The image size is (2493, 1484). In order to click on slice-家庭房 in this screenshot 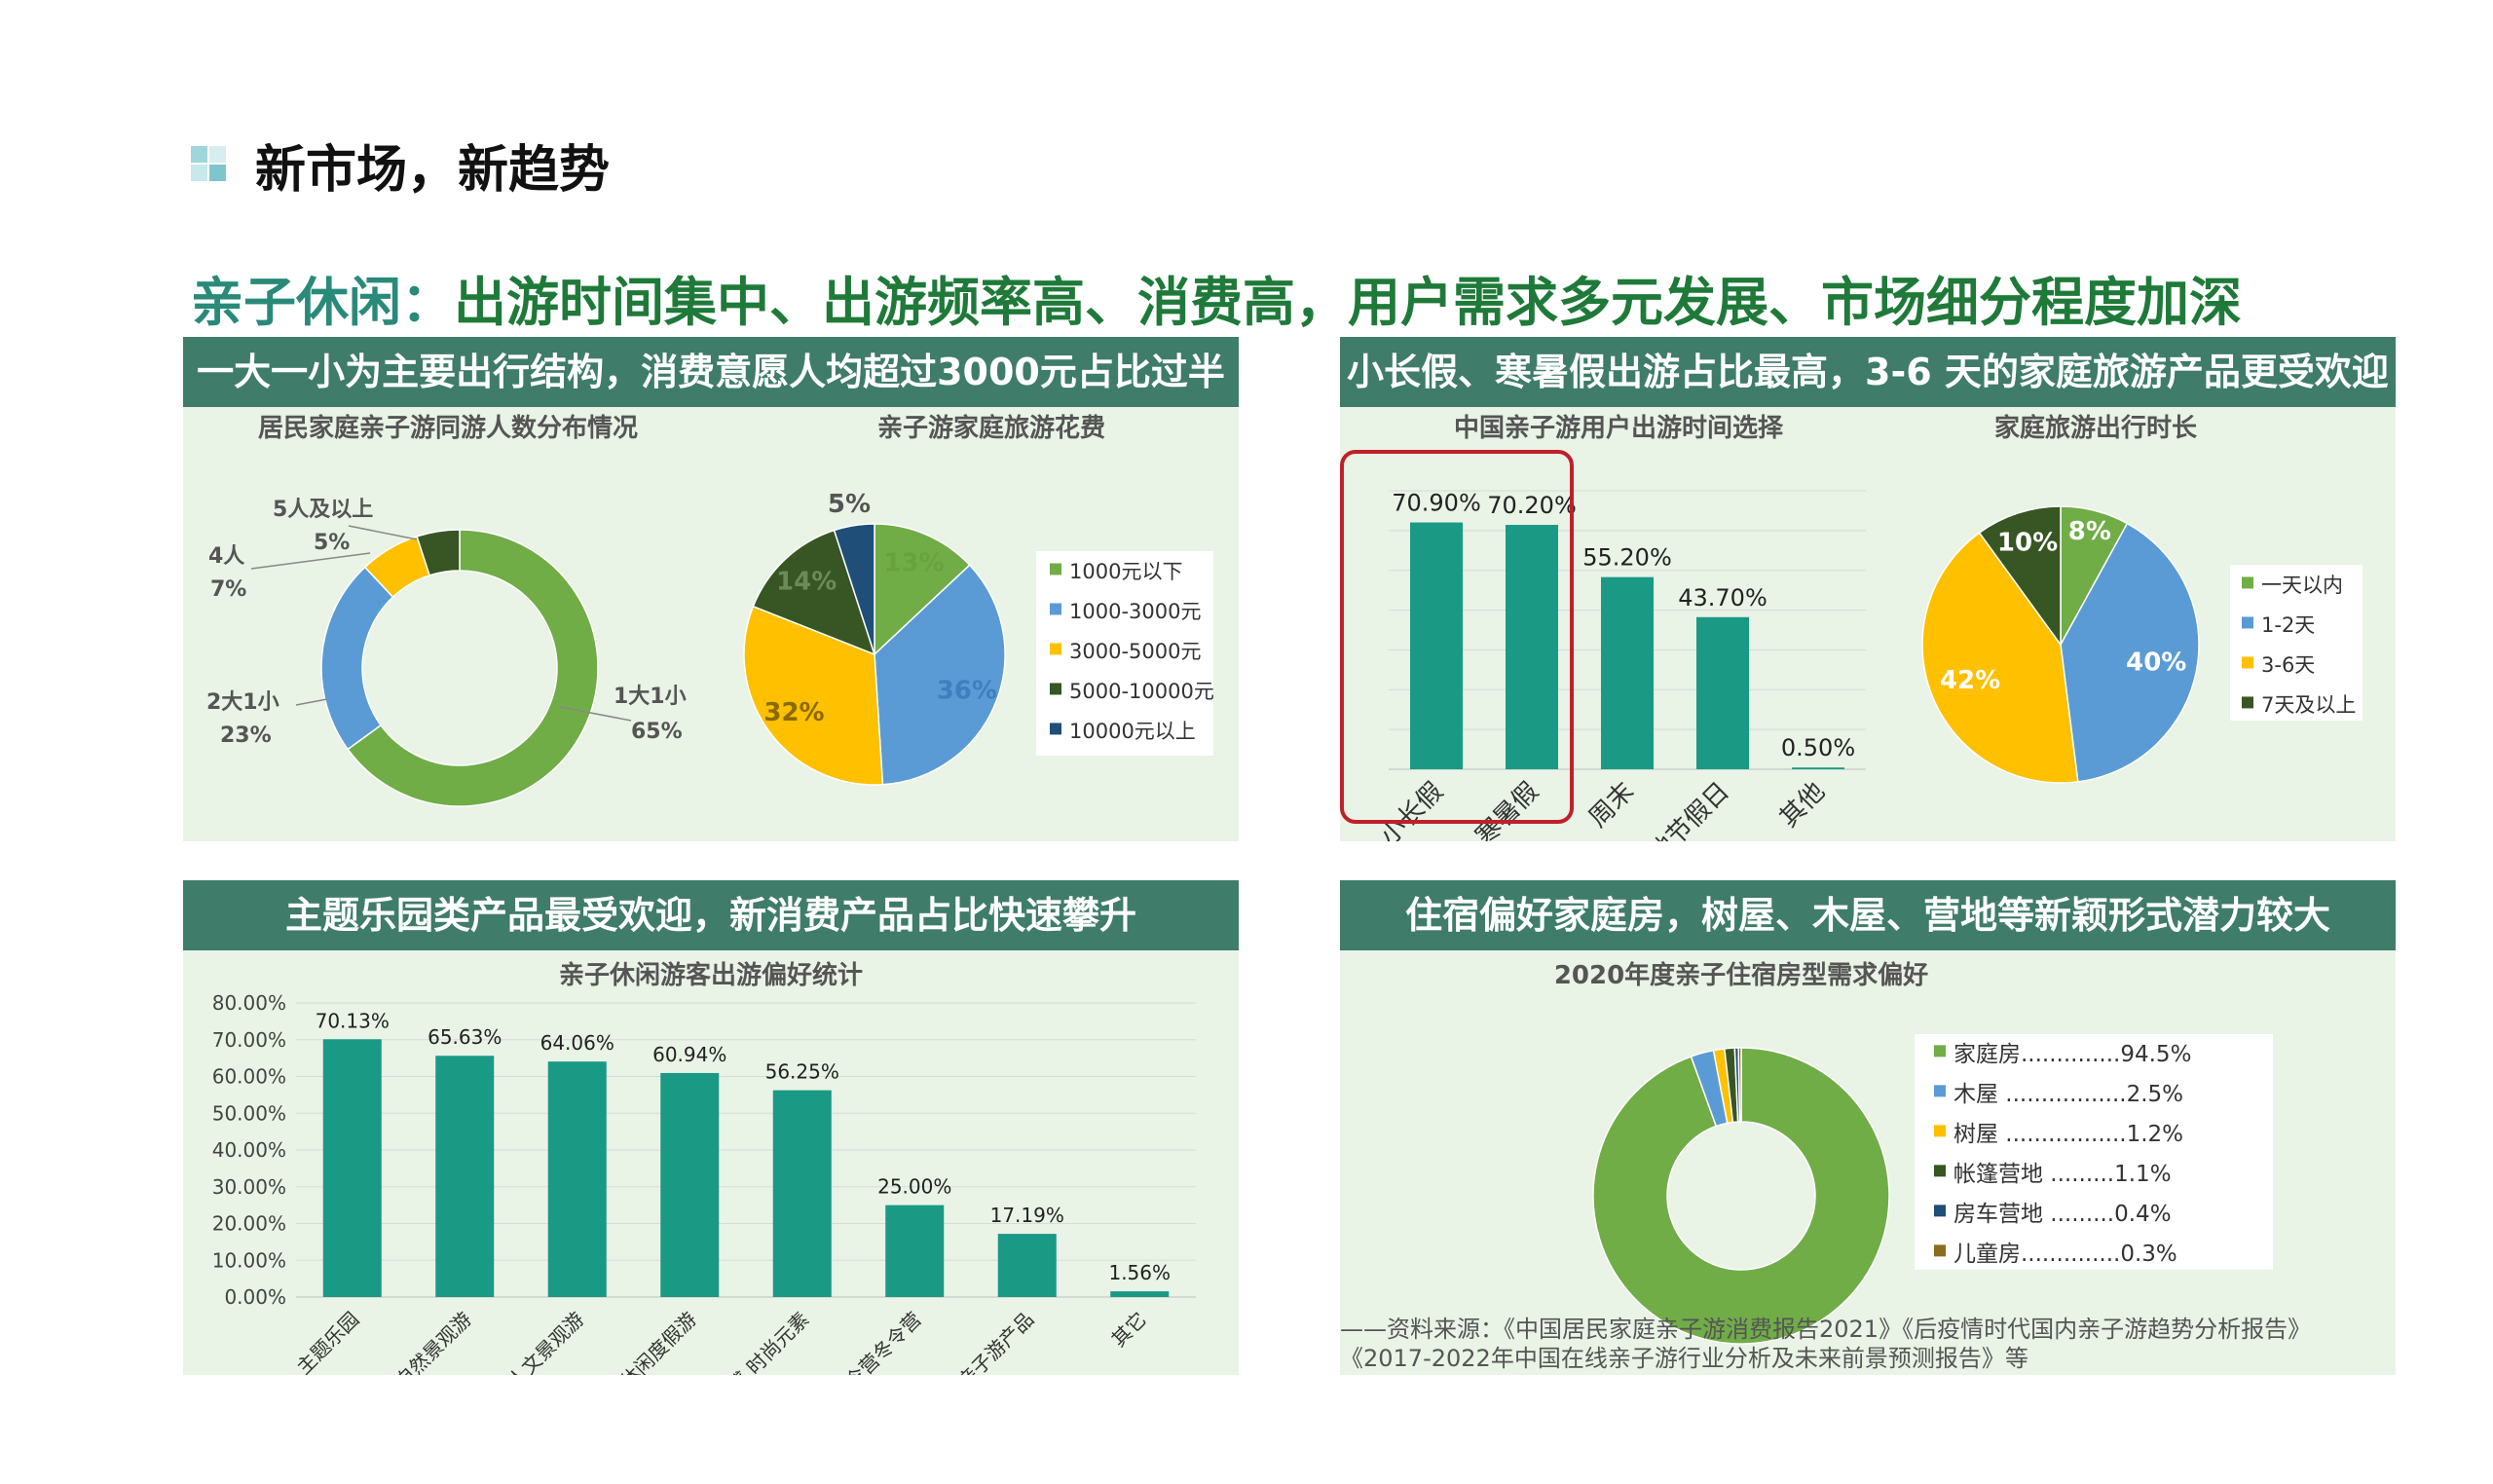, I will do `click(1741, 1196)`.